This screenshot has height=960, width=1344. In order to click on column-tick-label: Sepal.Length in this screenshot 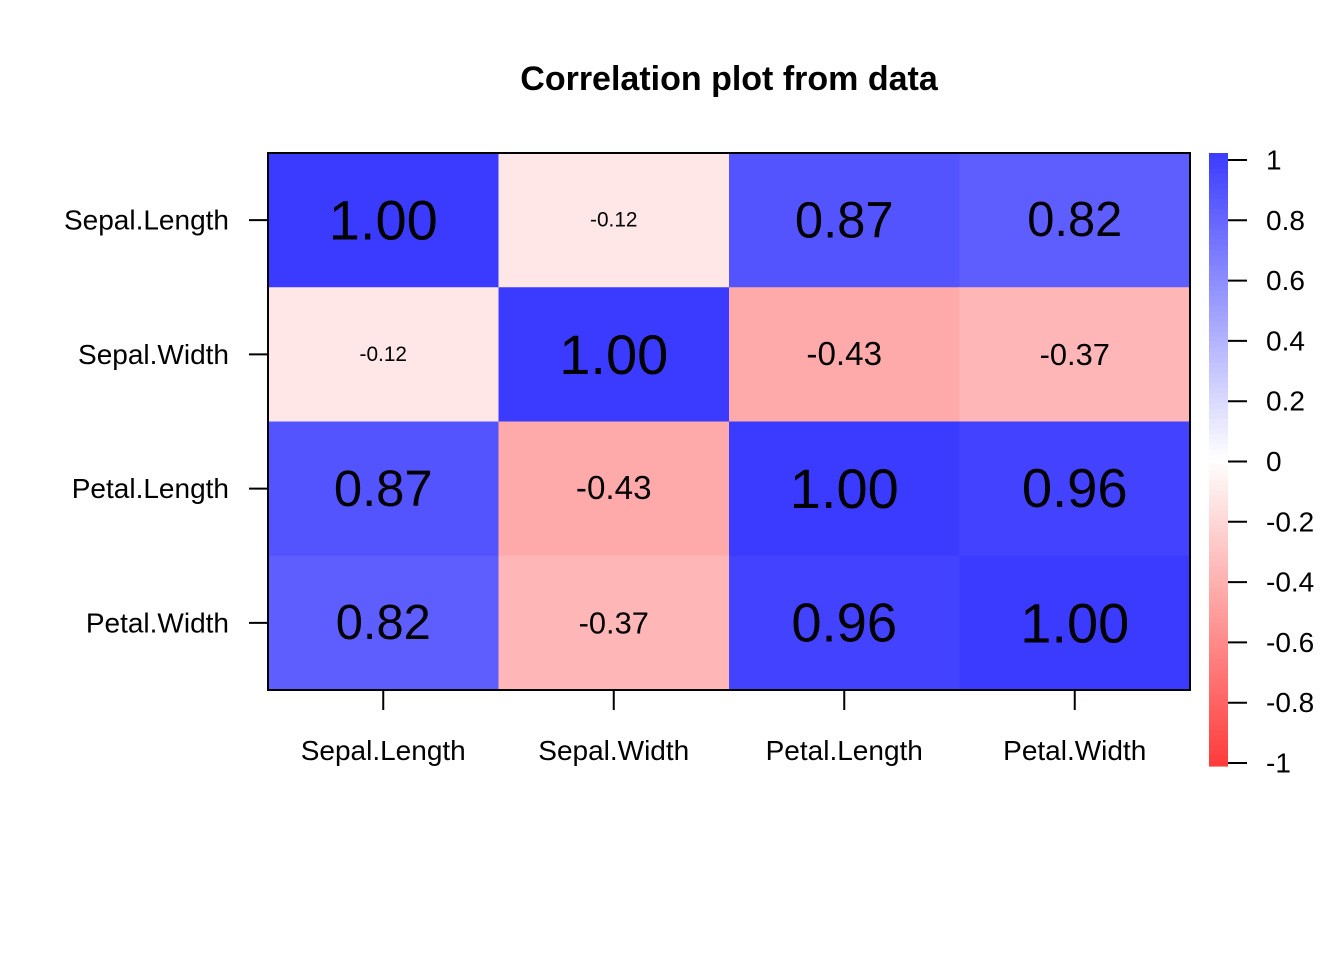, I will do `click(383, 750)`.